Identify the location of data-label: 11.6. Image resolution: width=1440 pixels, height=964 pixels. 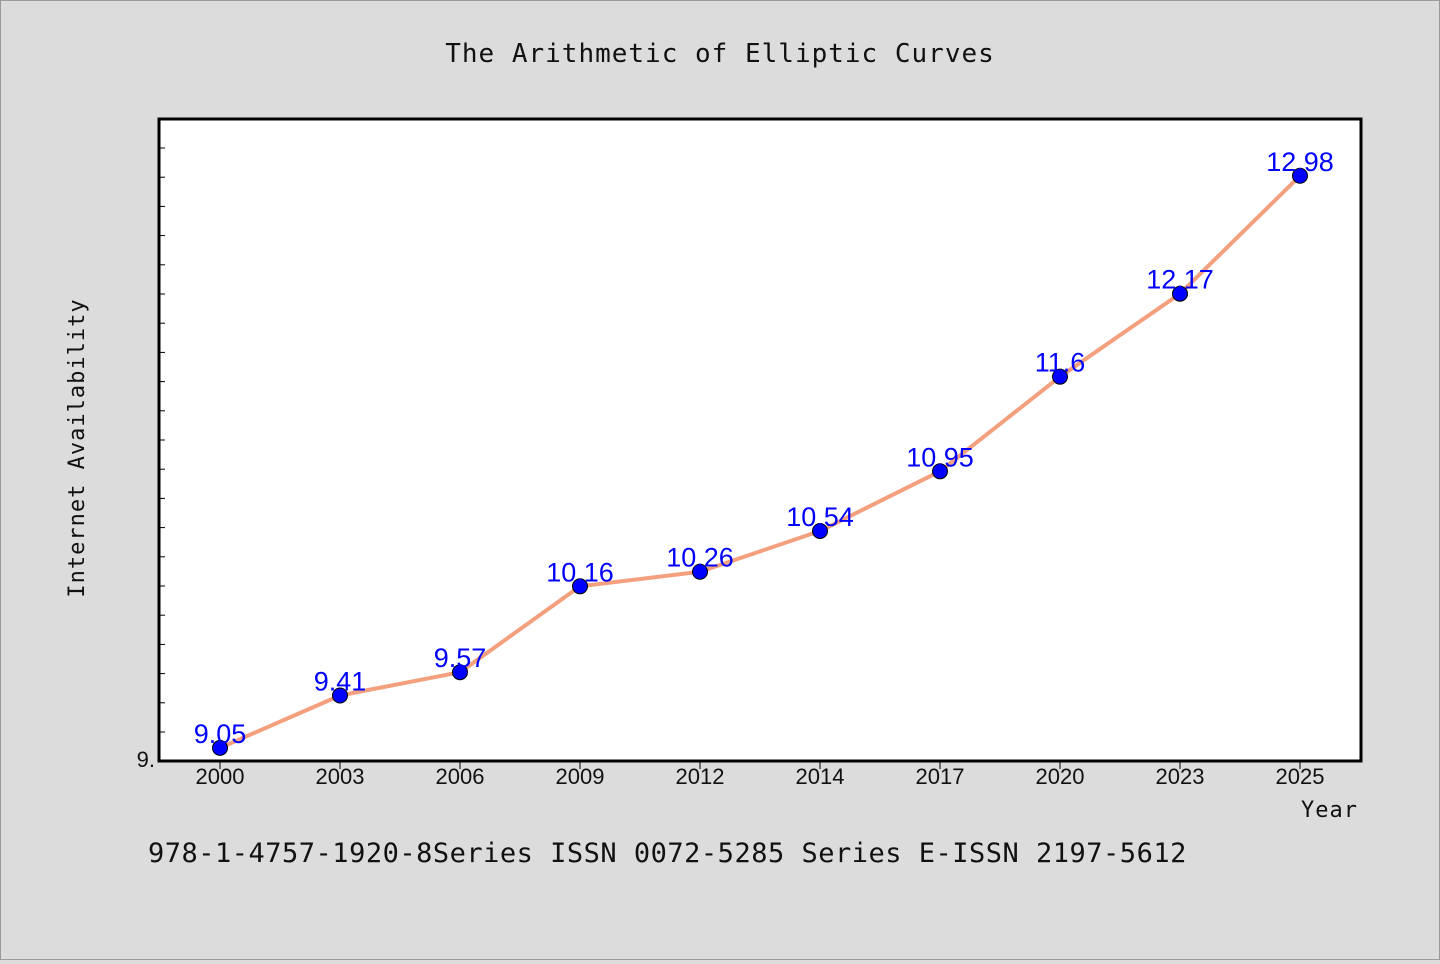
(1060, 363).